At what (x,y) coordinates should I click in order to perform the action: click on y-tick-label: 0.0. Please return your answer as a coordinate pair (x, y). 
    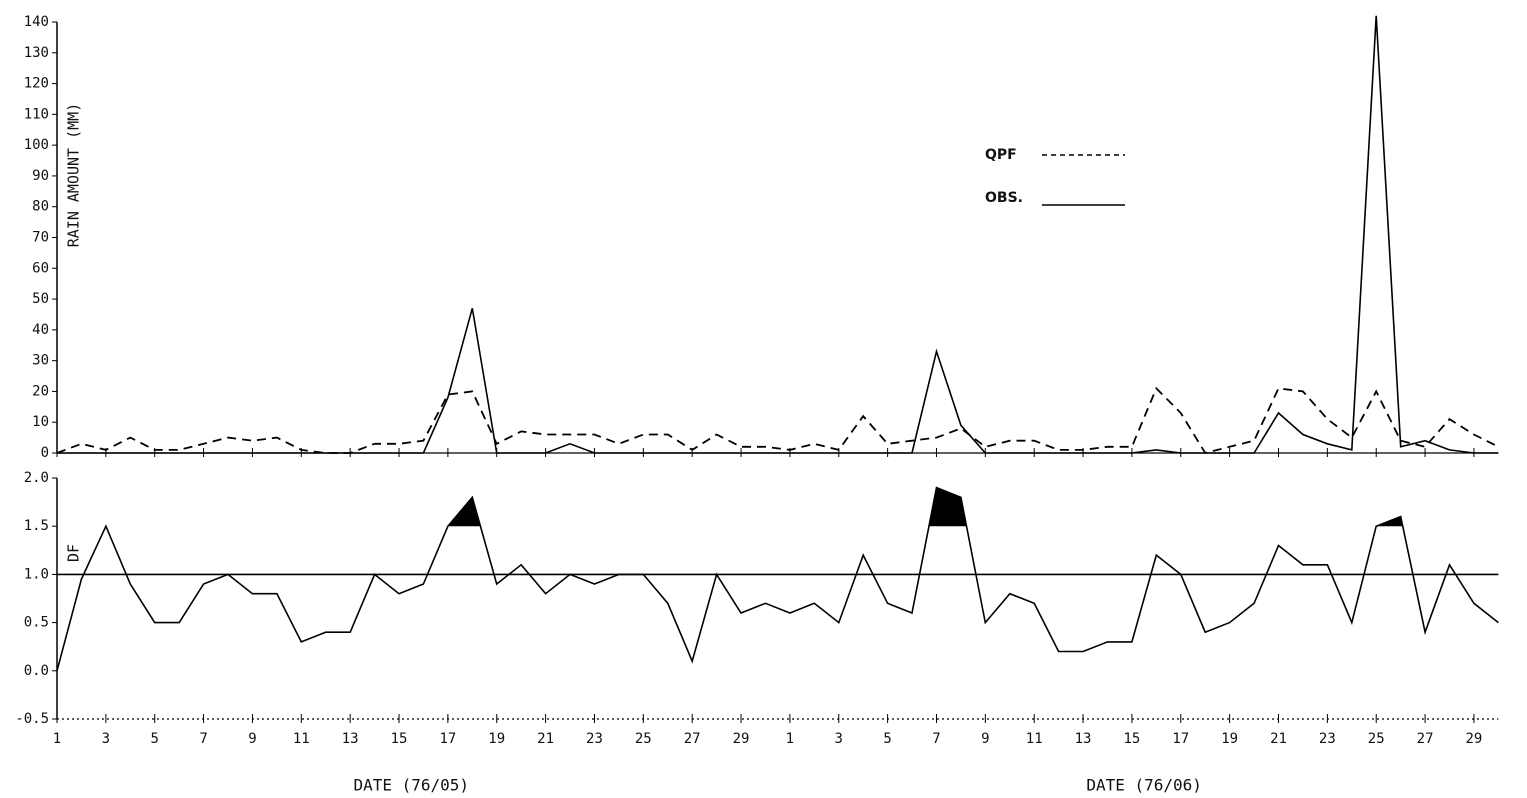
    Looking at the image, I should click on (36, 671).